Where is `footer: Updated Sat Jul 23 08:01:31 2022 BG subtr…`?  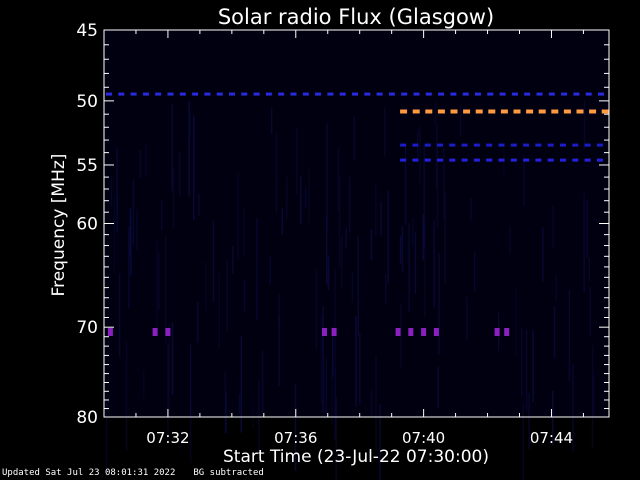 footer: Updated Sat Jul 23 08:01:31 2022 BG subtr… is located at coordinates (142, 473).